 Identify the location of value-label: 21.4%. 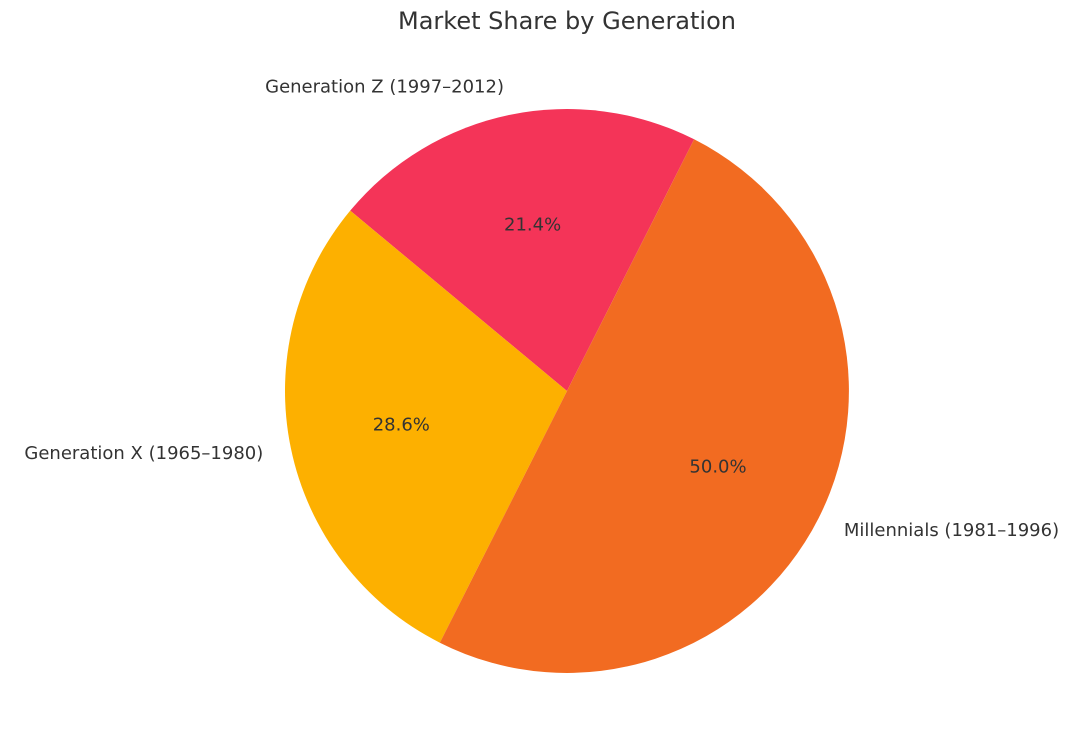
(532, 224).